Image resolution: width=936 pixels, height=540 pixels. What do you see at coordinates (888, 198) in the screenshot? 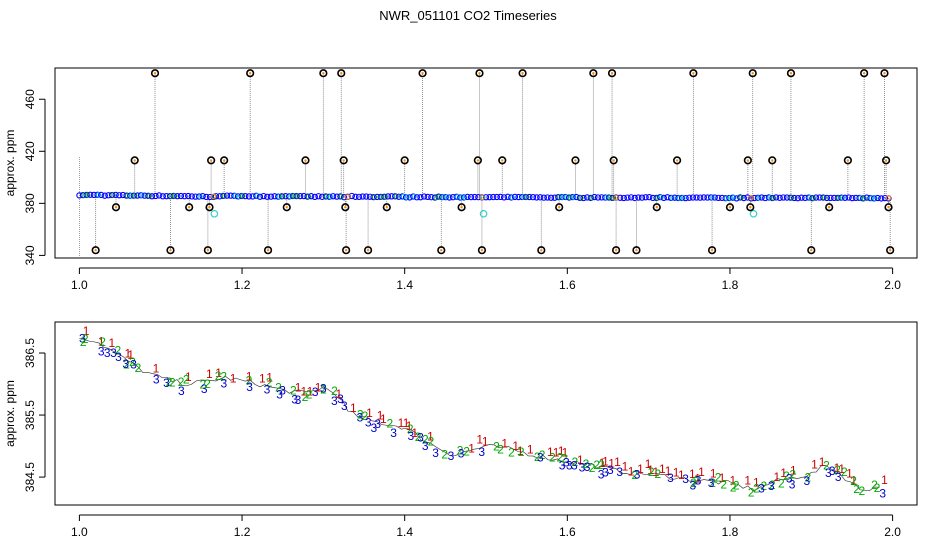
I see `segment-end-point` at bounding box center [888, 198].